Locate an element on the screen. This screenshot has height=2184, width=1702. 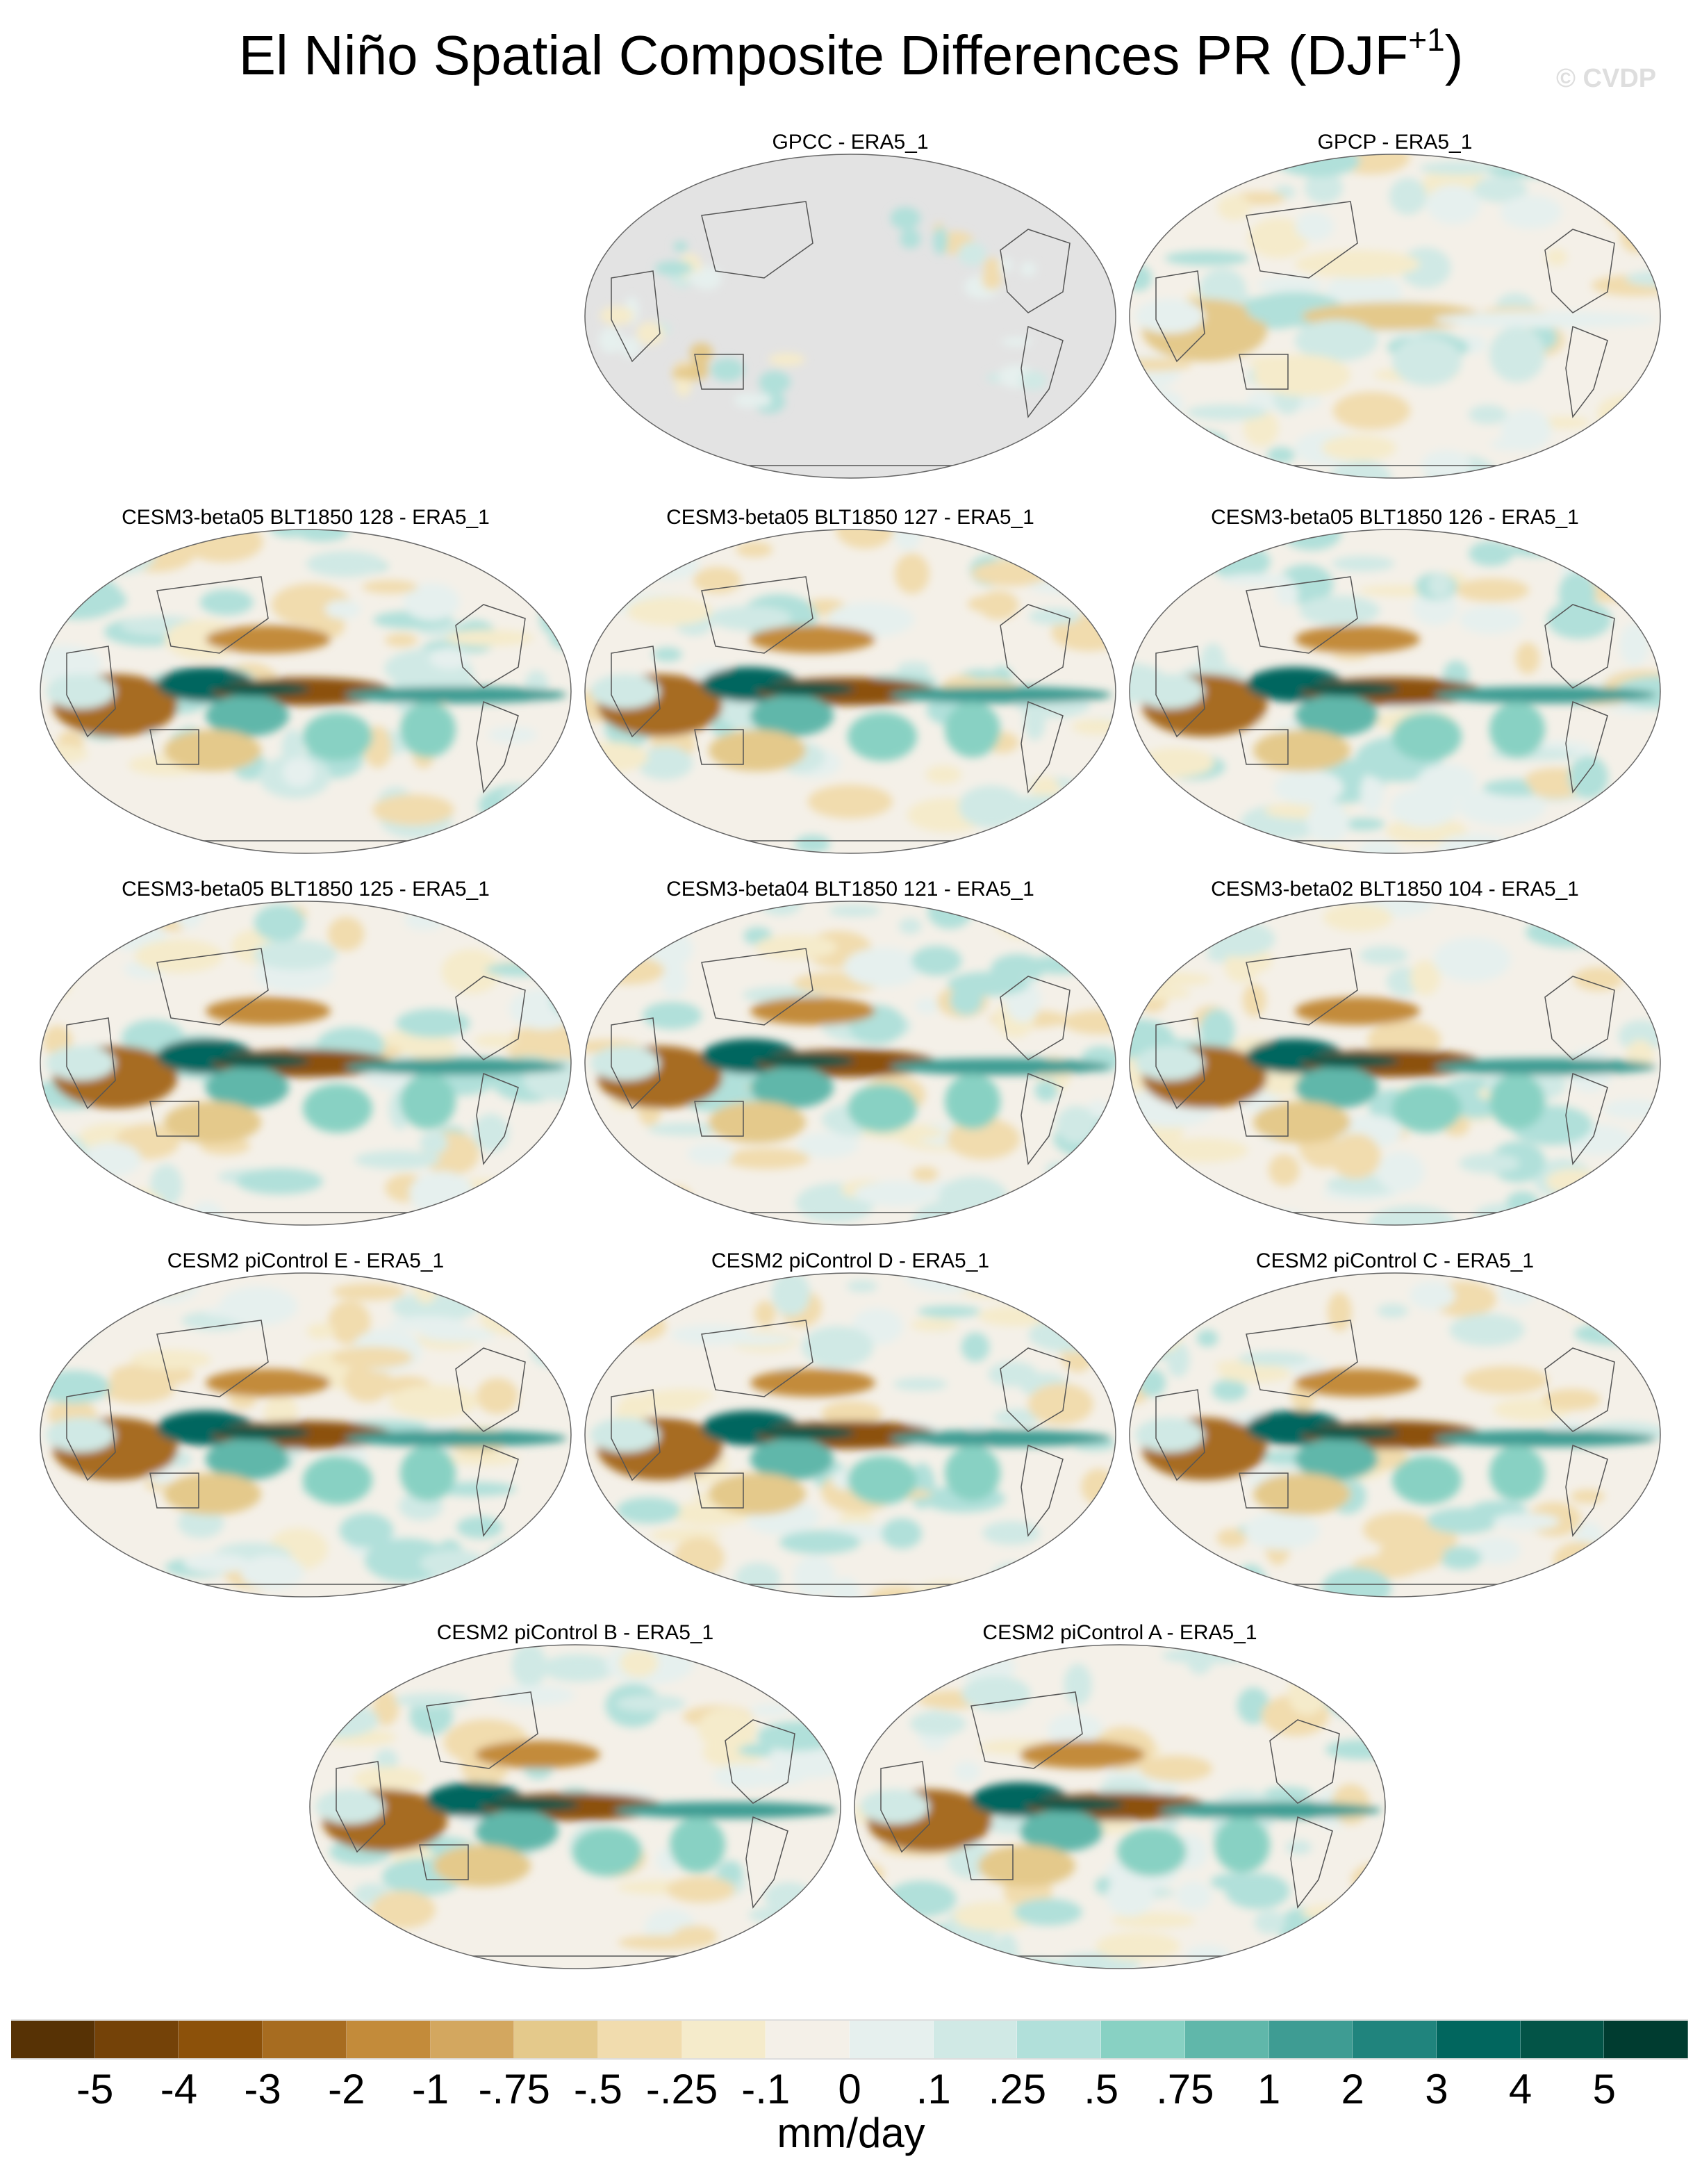
colorbar-tick-label: 0 is located at coordinates (849, 2089).